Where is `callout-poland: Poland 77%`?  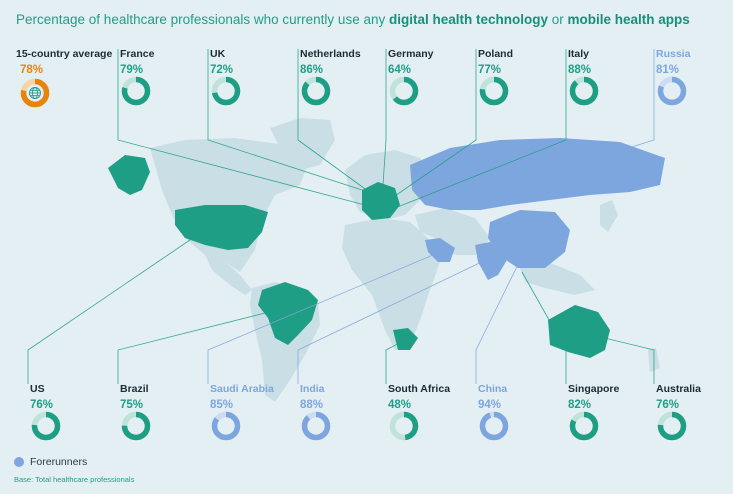 callout-poland: Poland 77% is located at coordinates (495, 77).